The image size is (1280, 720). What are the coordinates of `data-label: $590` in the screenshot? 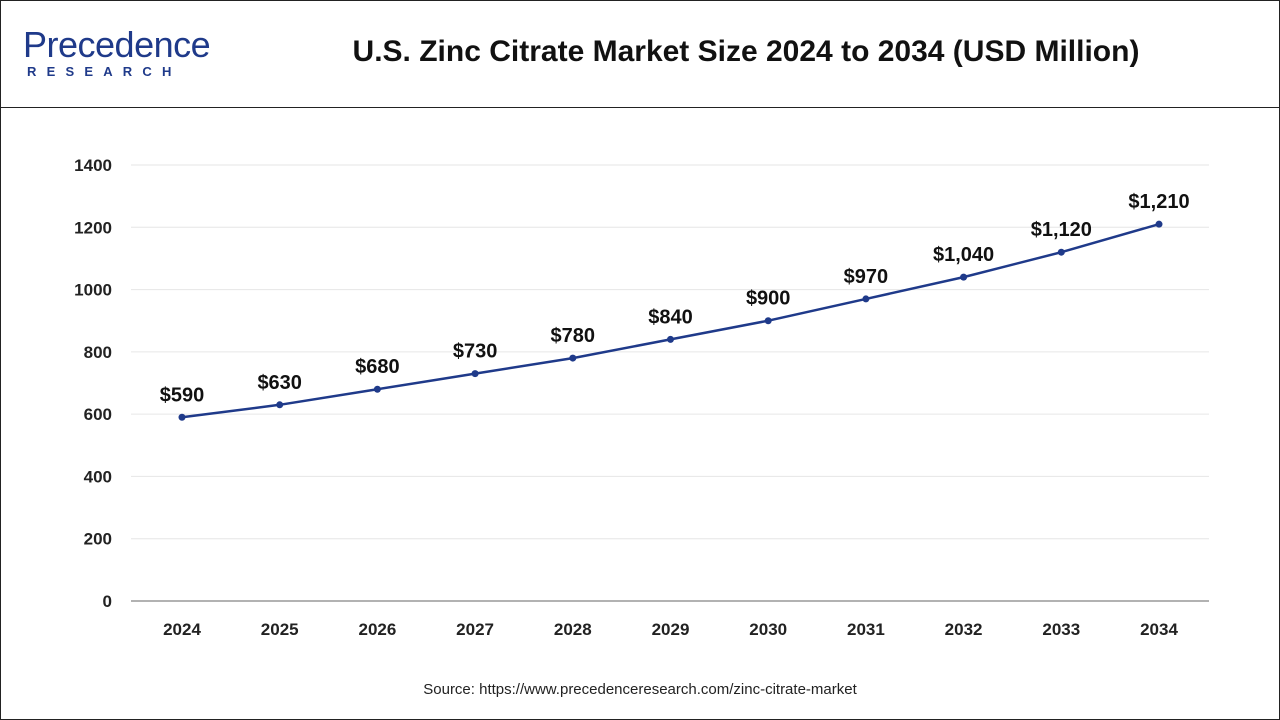 It's located at (182, 395).